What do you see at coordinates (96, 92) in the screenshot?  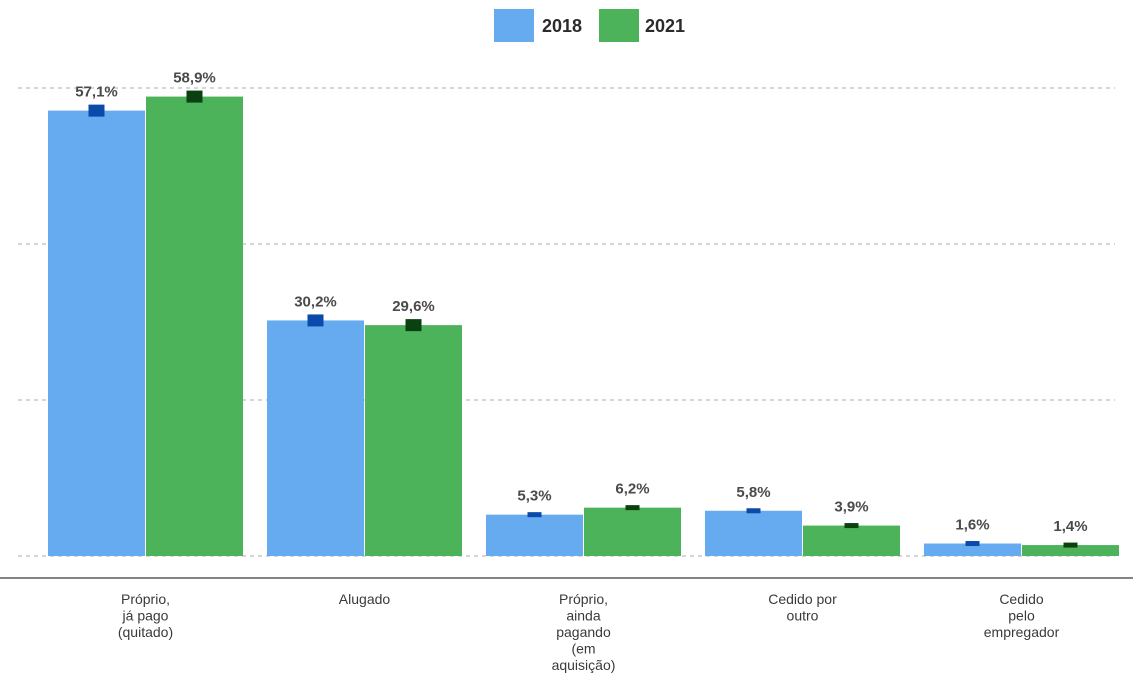 I see `value-label-2018-0: 57,1%` at bounding box center [96, 92].